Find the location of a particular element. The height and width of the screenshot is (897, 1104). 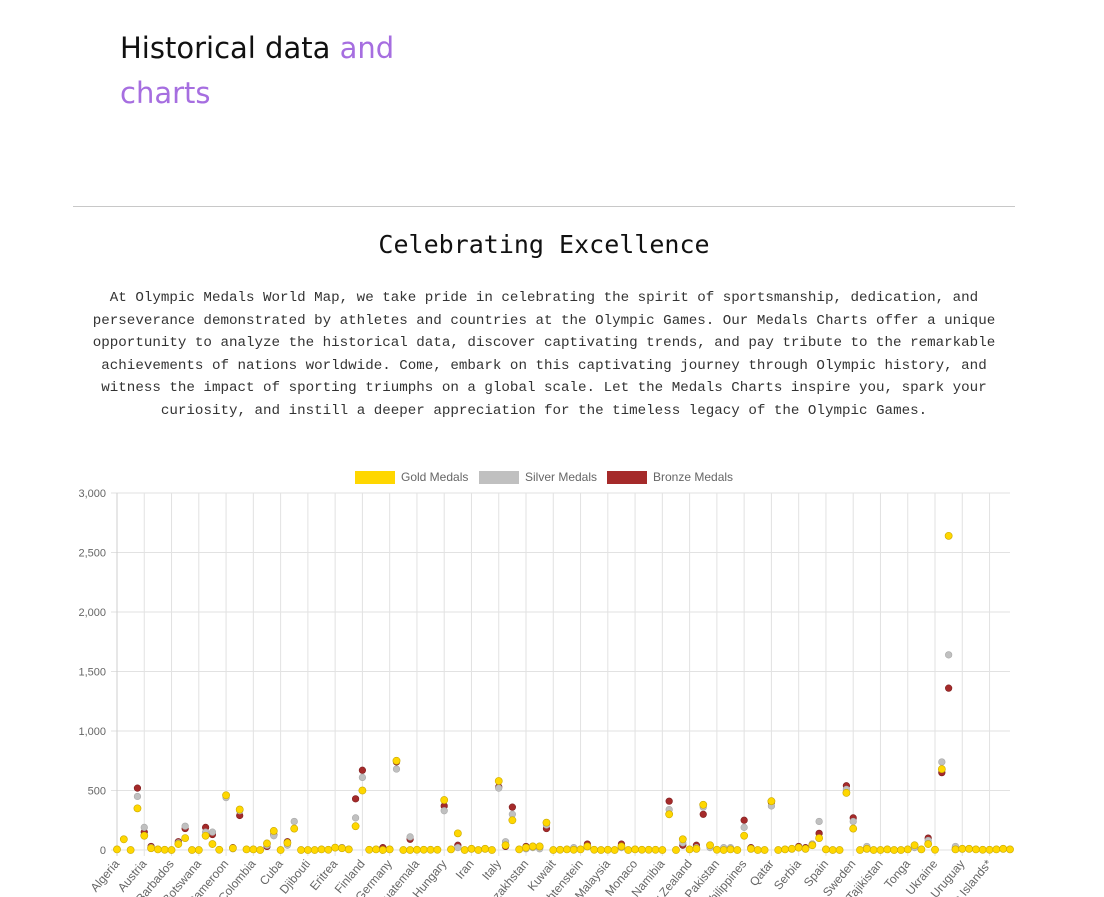

section-title: Celebrating Excellence is located at coordinates (544, 244).